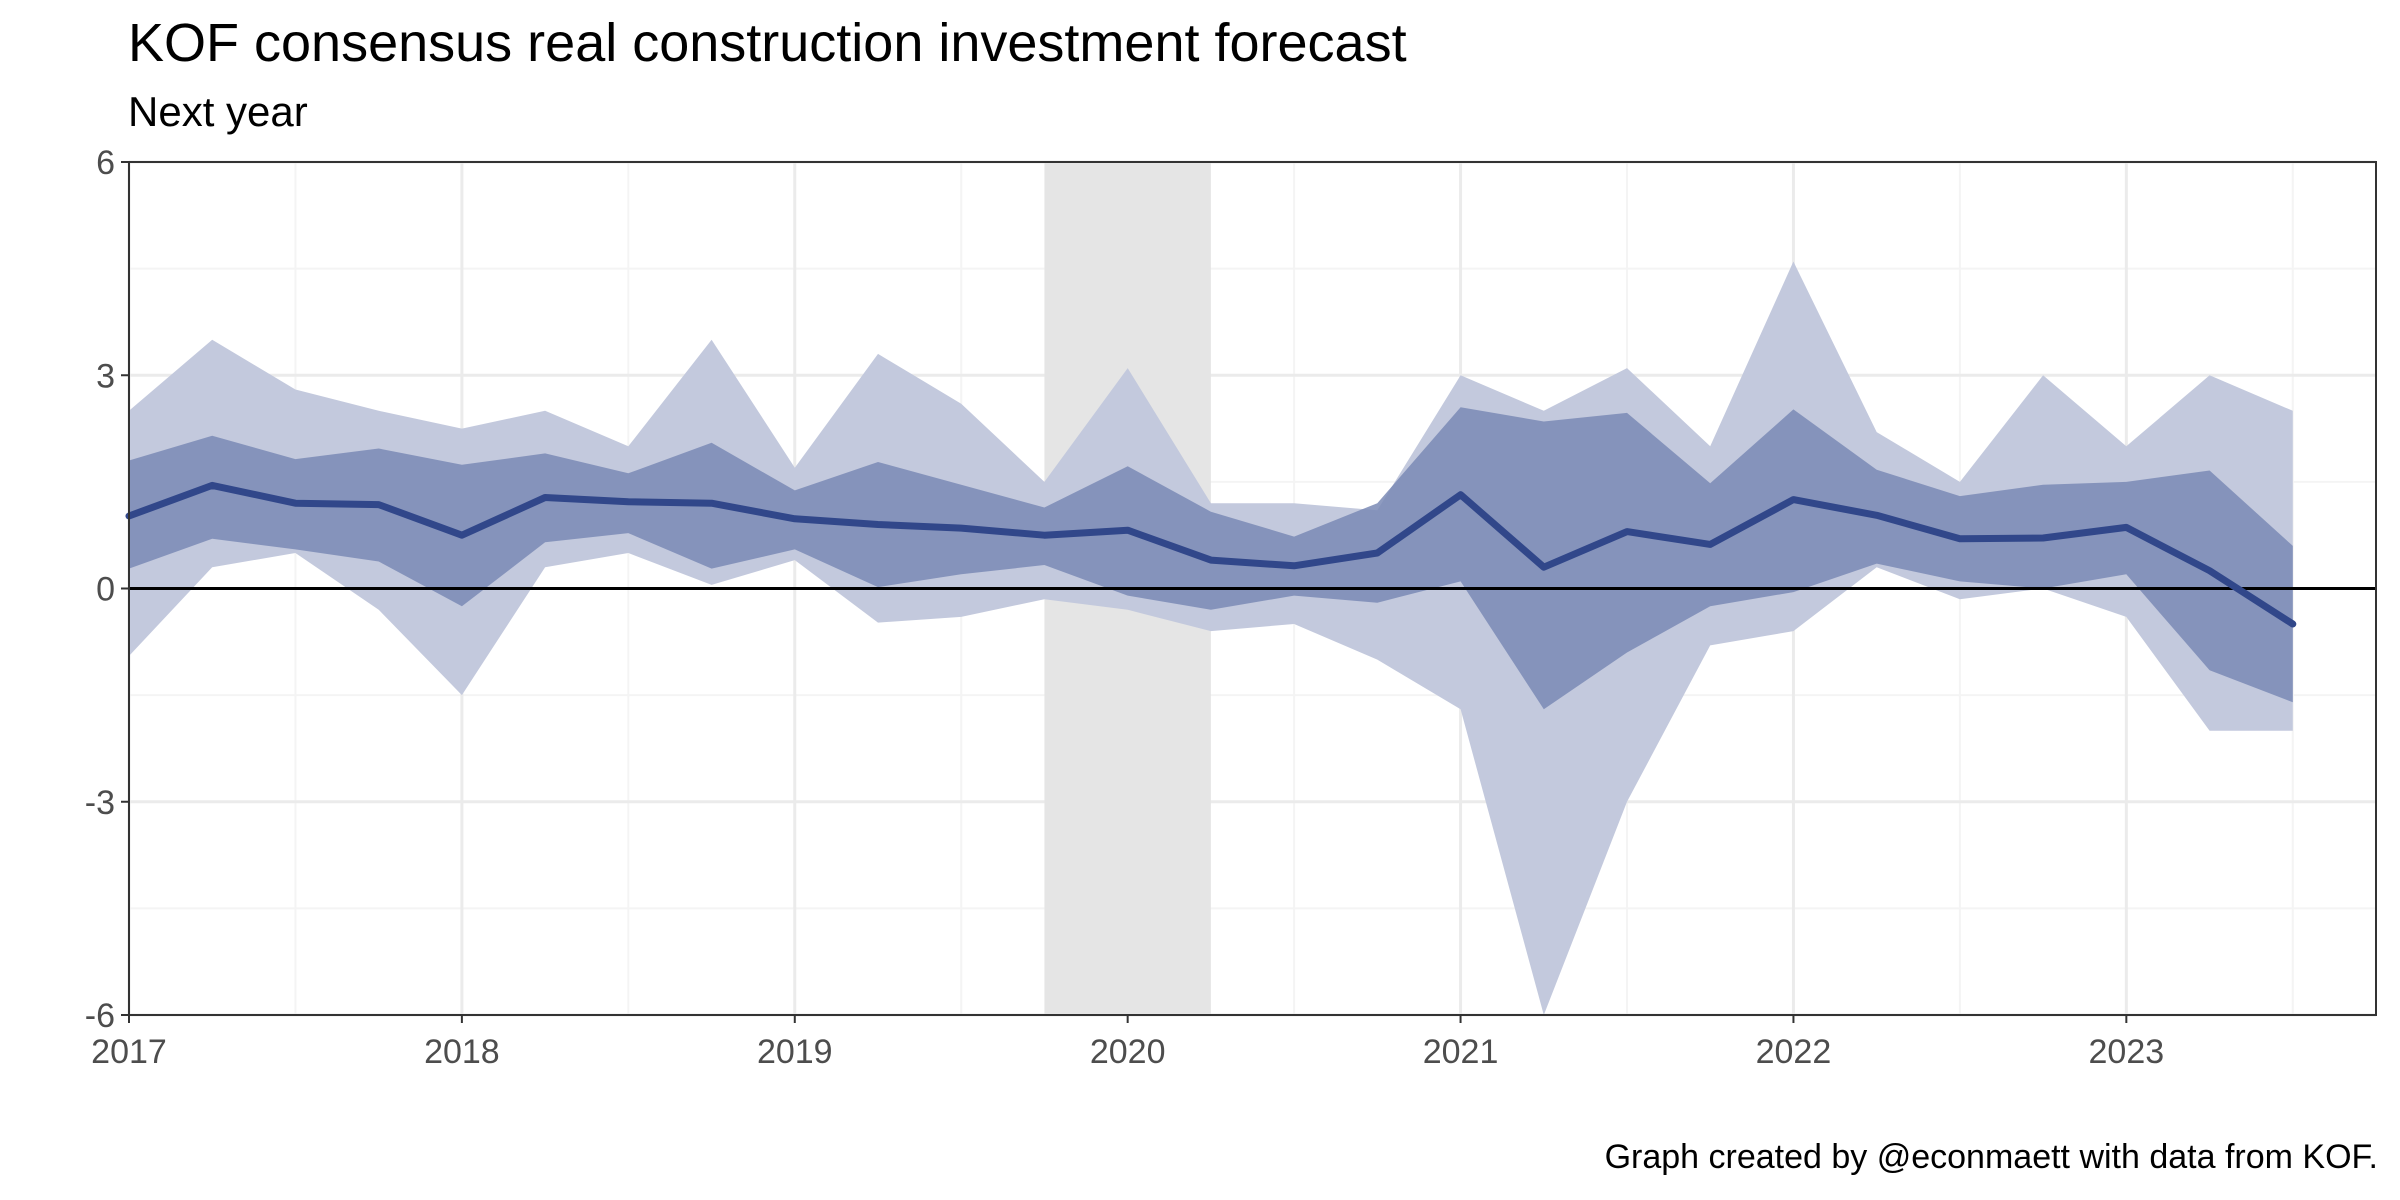  What do you see at coordinates (1794, 1052) in the screenshot?
I see `x-tick-label: 2022` at bounding box center [1794, 1052].